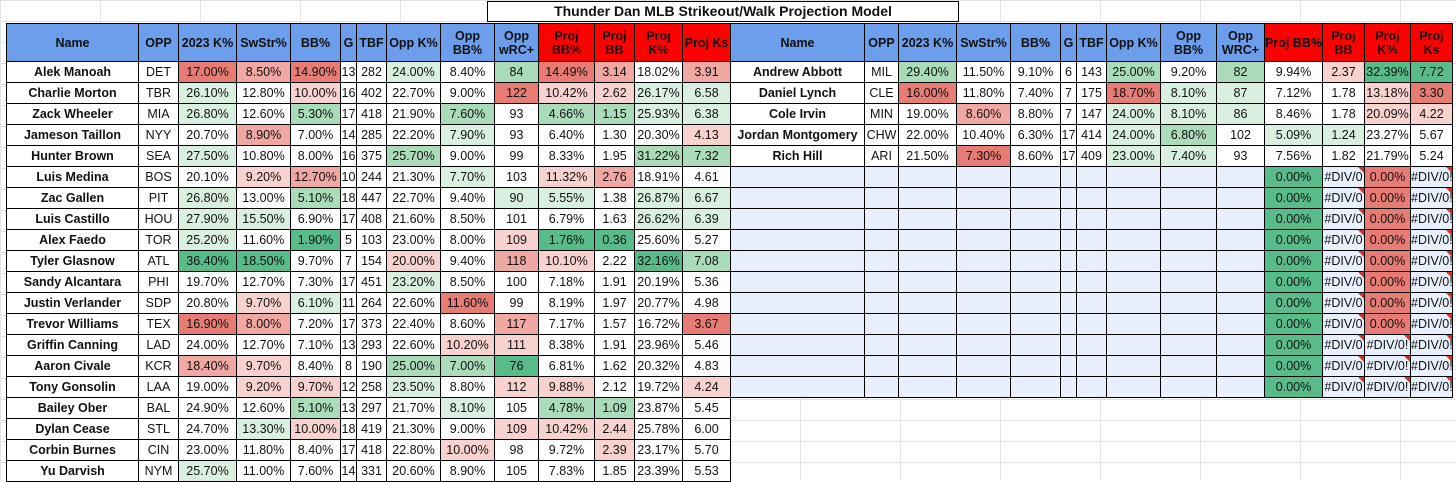 Image resolution: width=1456 pixels, height=482 pixels. Describe the element at coordinates (1240, 156) in the screenshot. I see `stat-cell: 93` at that location.